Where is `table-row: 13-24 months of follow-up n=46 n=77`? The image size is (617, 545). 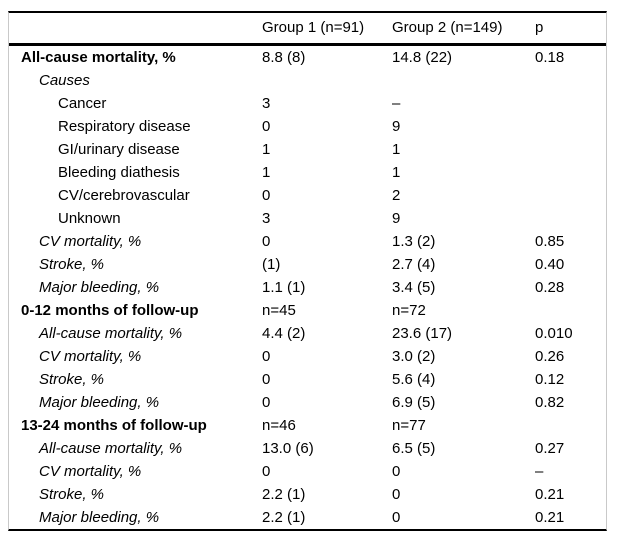 table-row: 13-24 months of follow-up n=46 n=77 is located at coordinates (307, 425).